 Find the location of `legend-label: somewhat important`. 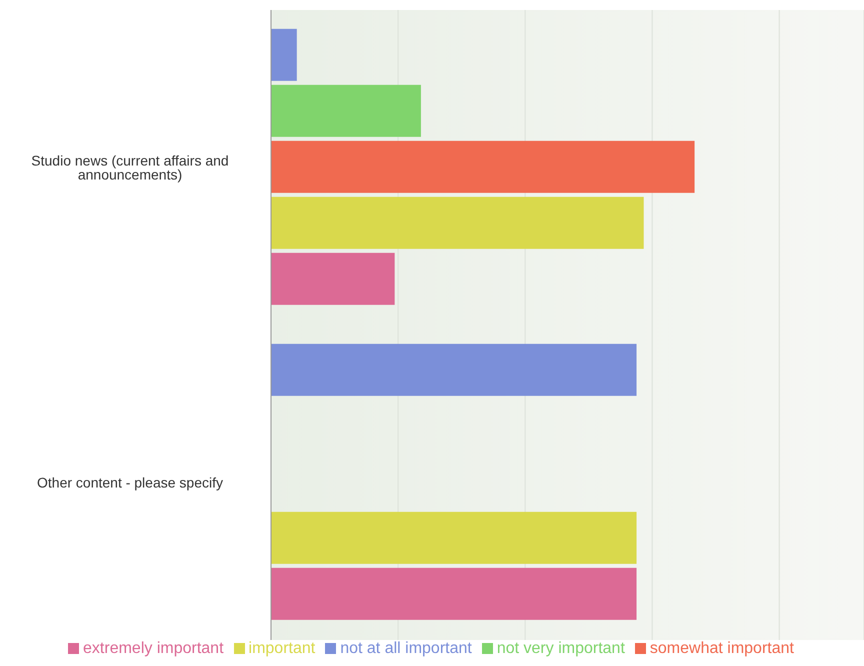

legend-label: somewhat important is located at coordinates (722, 648).